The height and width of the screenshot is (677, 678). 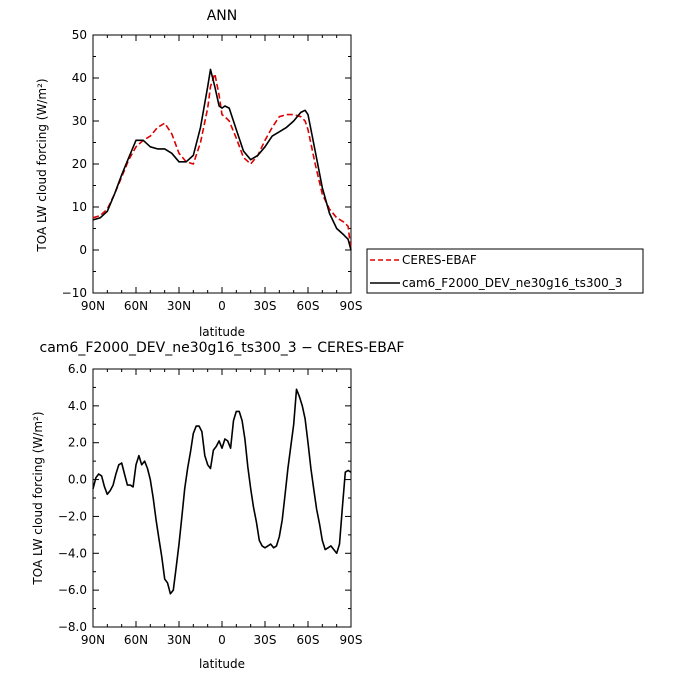 I want to click on top-chart-title: ANN, so click(x=222, y=16).